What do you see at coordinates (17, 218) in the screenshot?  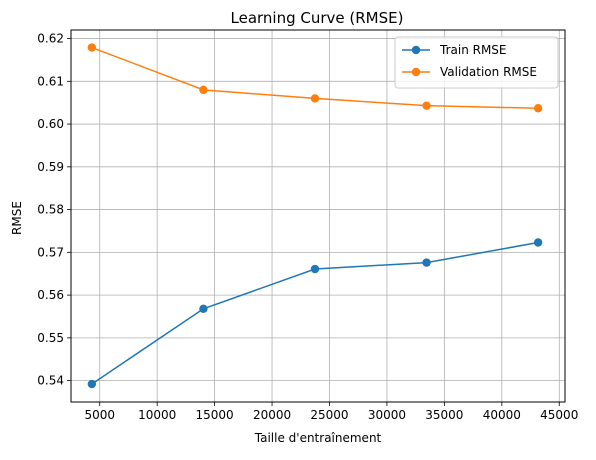 I see `y-axis-label: RMSE` at bounding box center [17, 218].